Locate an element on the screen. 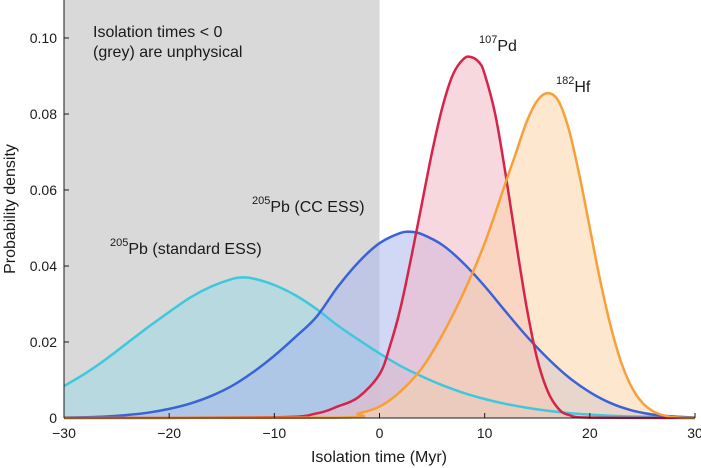  x-tick-label: 20 is located at coordinates (590, 433).